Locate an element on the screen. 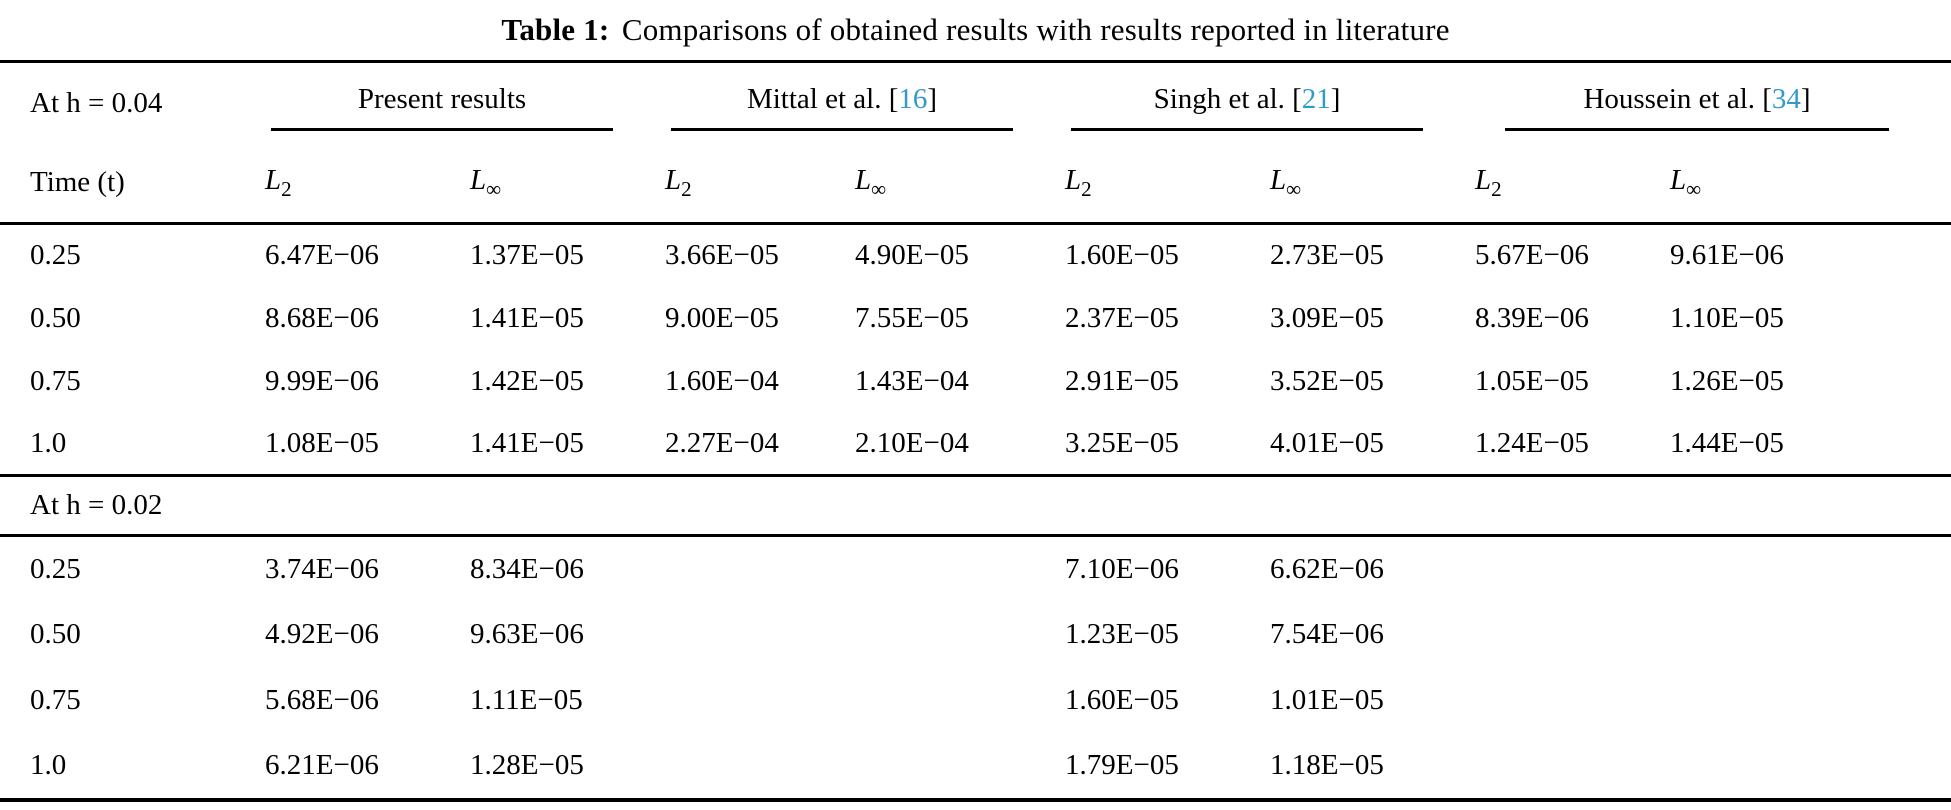  table-caption-label: Table 1: is located at coordinates (555, 29).